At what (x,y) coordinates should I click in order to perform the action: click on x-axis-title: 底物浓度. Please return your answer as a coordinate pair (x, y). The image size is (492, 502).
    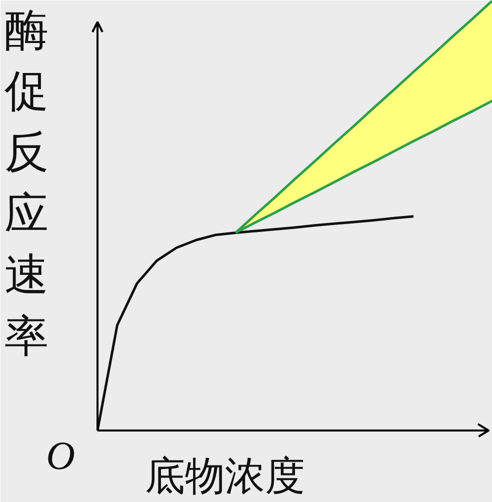
    Looking at the image, I should click on (224, 476).